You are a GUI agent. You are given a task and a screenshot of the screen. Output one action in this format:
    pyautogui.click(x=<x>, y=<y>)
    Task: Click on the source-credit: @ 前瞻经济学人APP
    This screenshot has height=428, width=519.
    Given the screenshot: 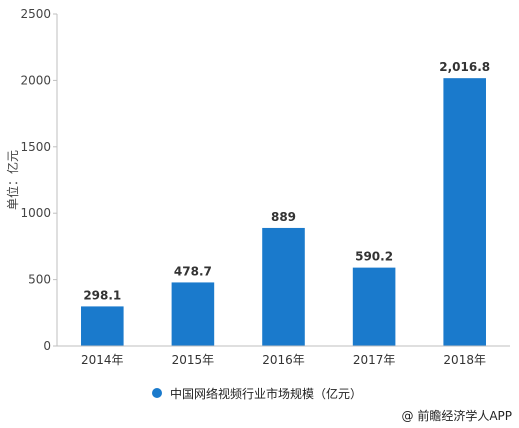 What is the action you would take?
    pyautogui.click(x=457, y=416)
    